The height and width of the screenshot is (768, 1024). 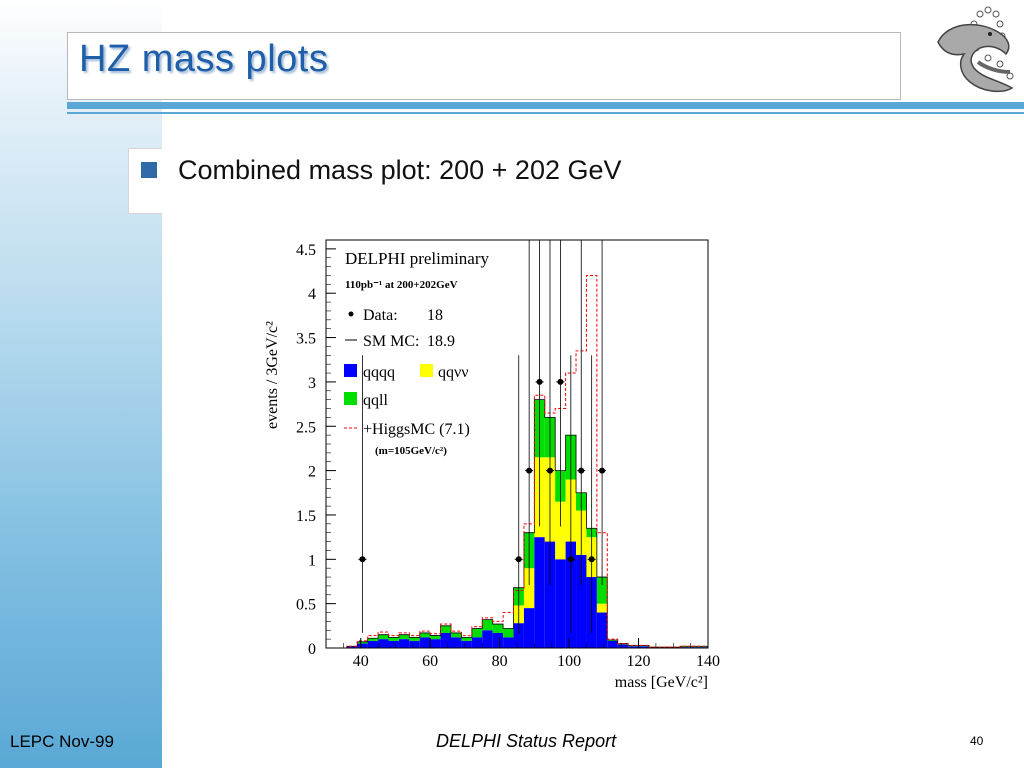 I want to click on y-tick-label: 4, so click(x=312, y=294).